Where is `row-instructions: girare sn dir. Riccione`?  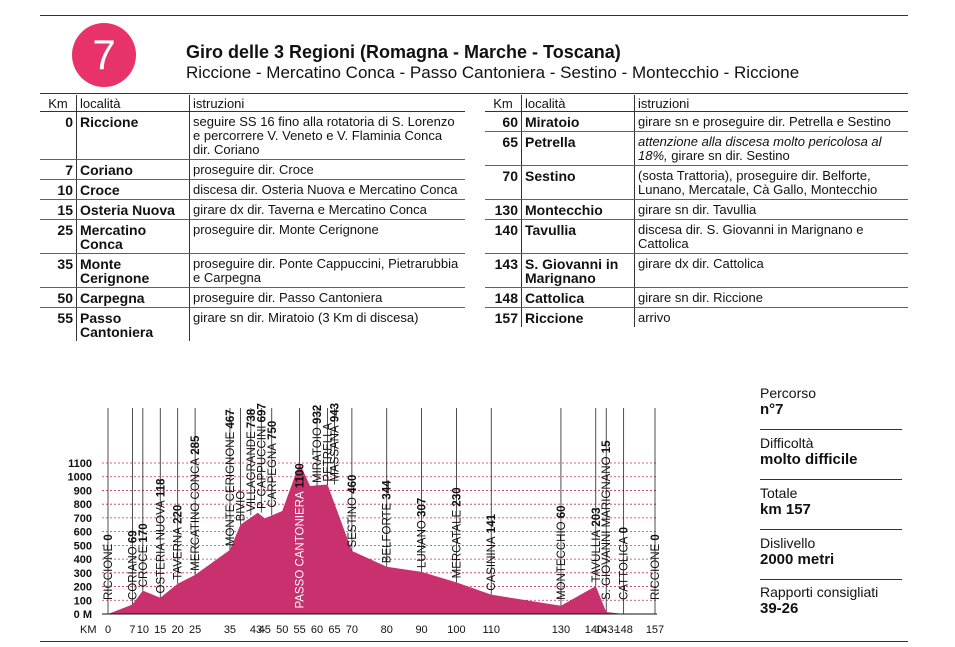 row-instructions: girare sn dir. Riccione is located at coordinates (771, 297).